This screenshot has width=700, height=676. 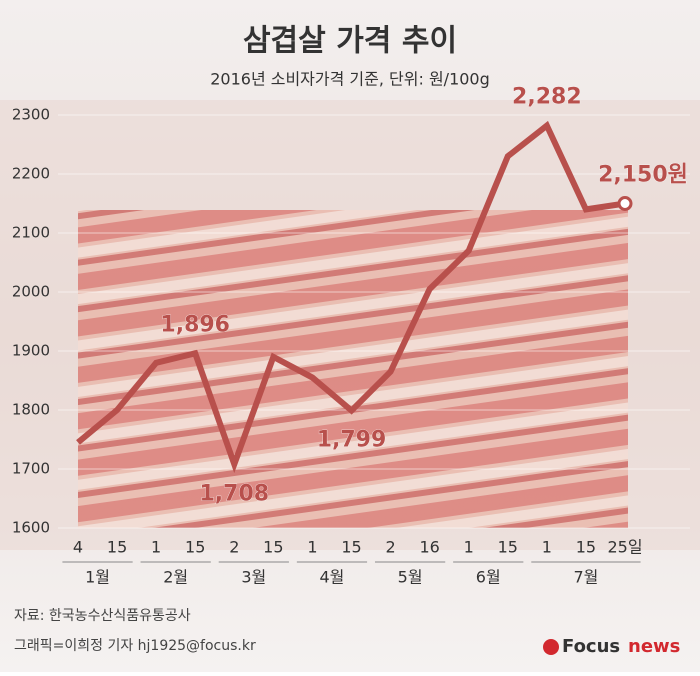 I want to click on logo-brand: Focus, so click(x=591, y=646).